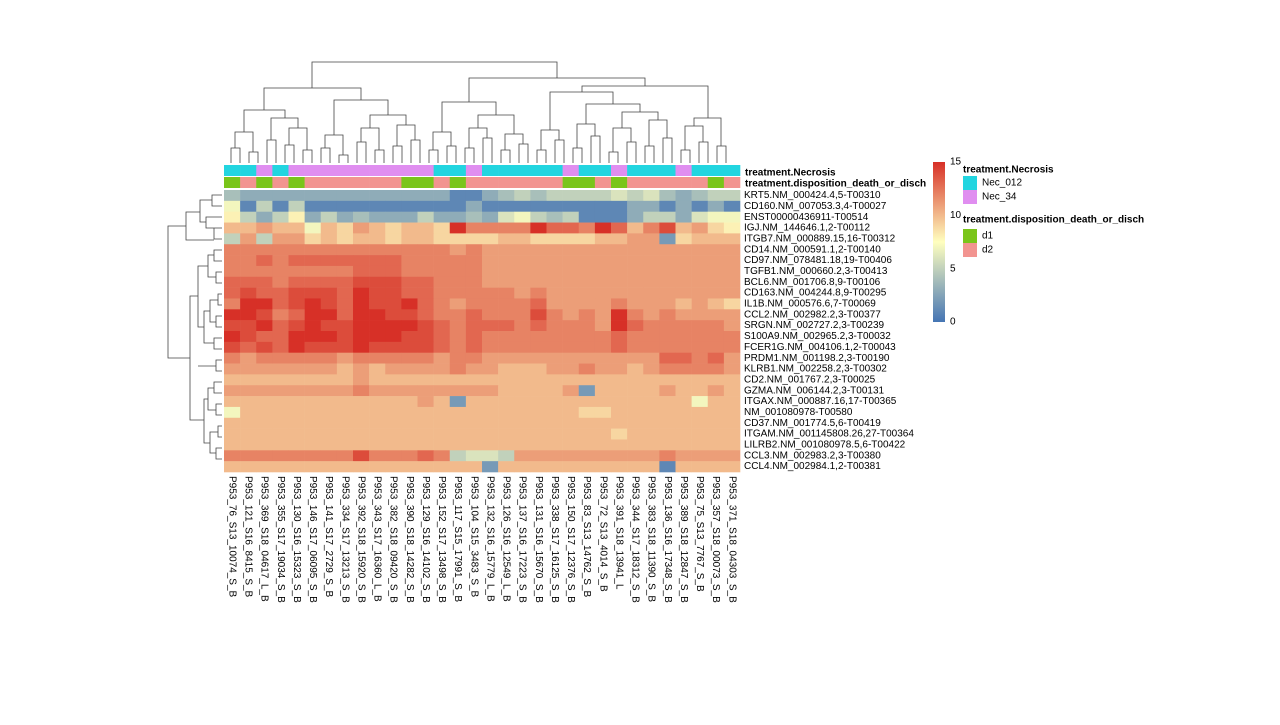 The width and height of the screenshot is (1280, 725). I want to click on legend-swatch-d1, so click(970, 236).